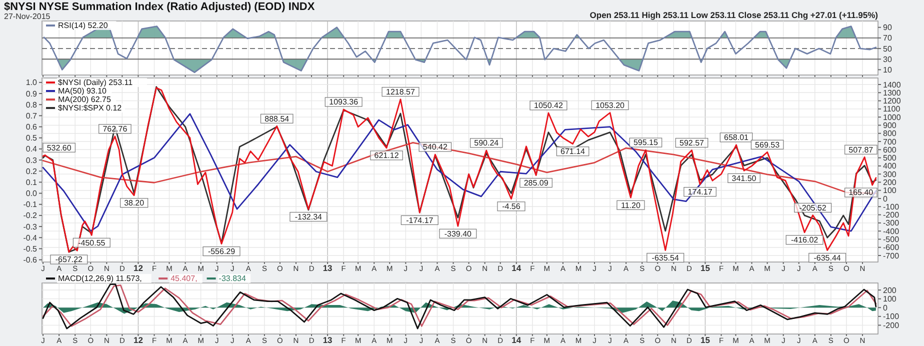  What do you see at coordinates (887, 70) in the screenshot?
I see `y-tick-label: 10` at bounding box center [887, 70].